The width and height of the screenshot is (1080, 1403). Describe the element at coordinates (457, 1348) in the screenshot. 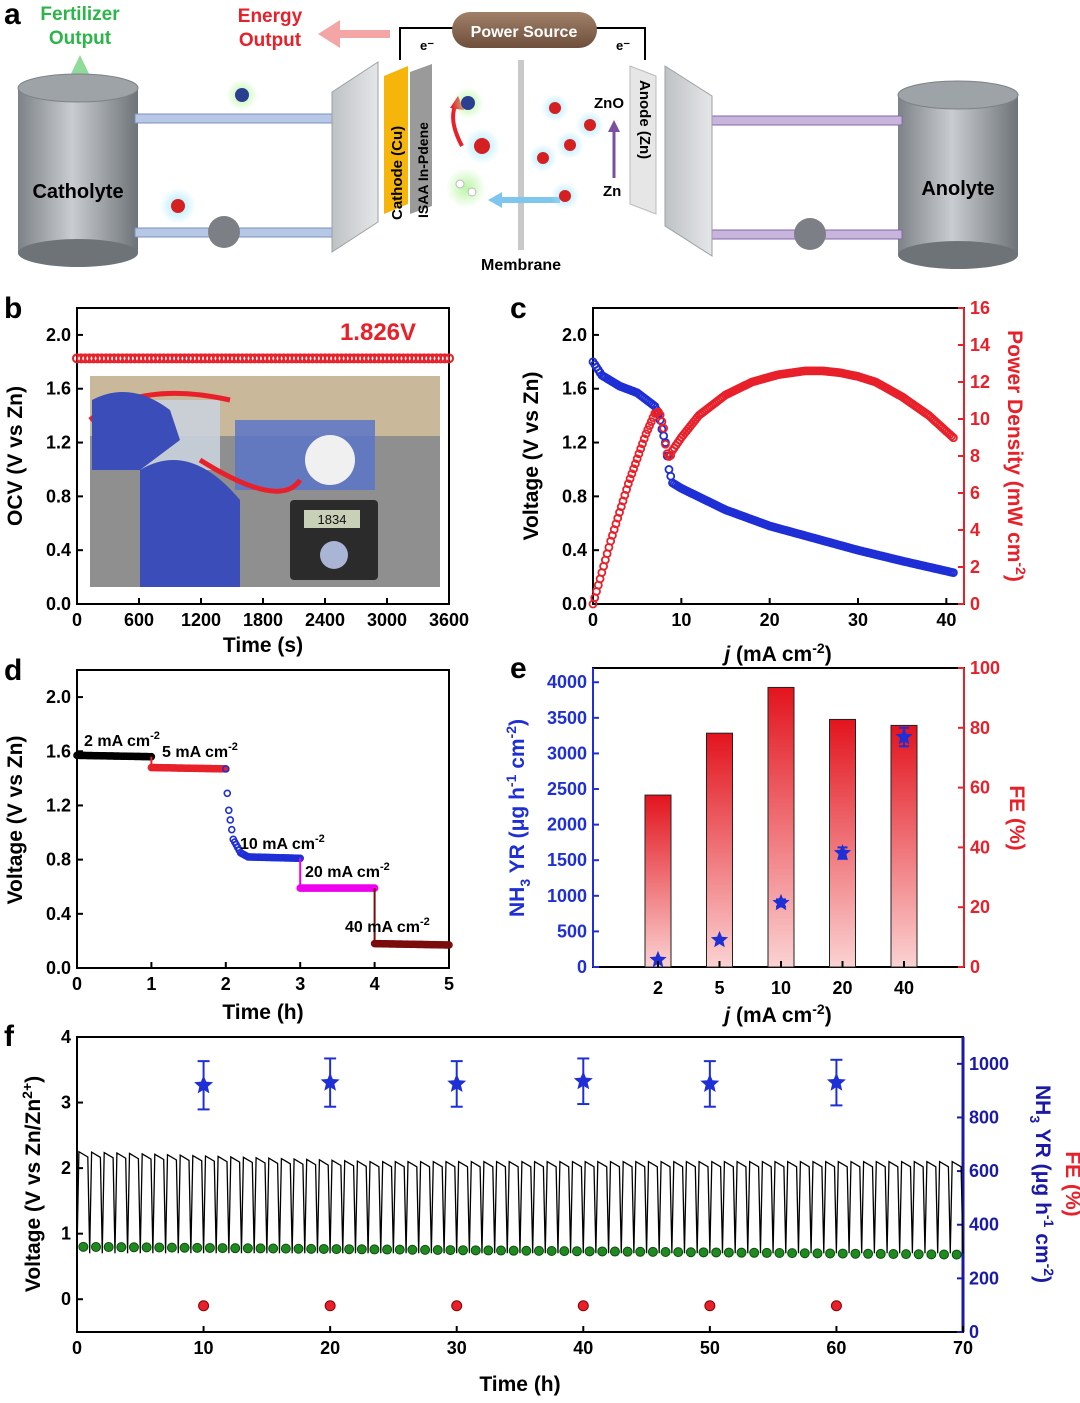

I see `x-f-tick-label: 30` at that location.